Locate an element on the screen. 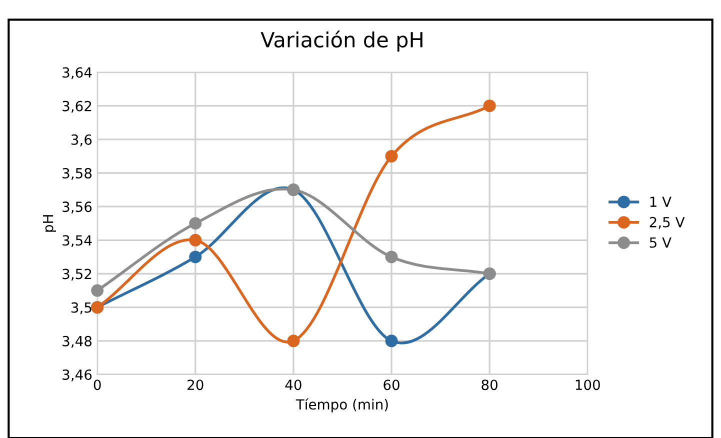 The image size is (721, 438). x-tick-label: 40 is located at coordinates (293, 385).